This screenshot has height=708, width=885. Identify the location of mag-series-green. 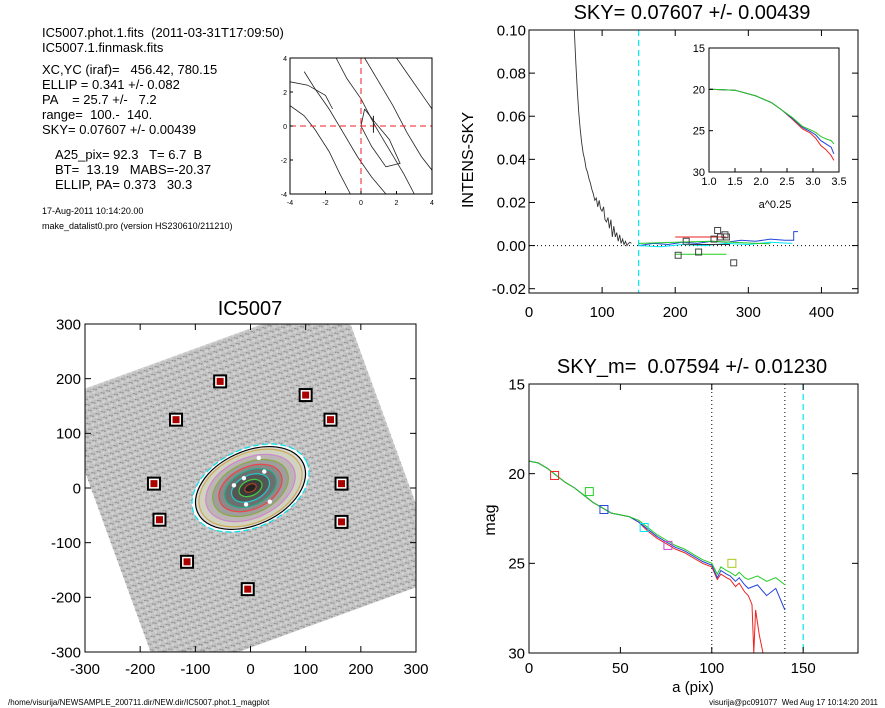
(657, 523).